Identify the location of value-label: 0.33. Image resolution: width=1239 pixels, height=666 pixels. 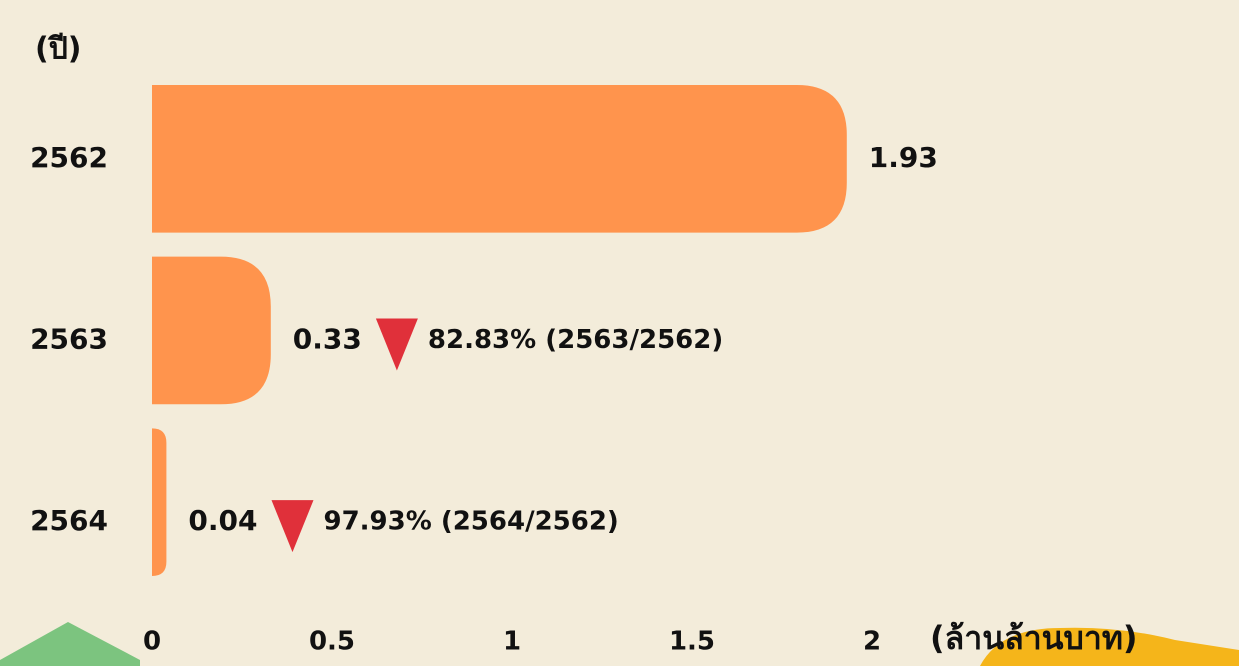
(327, 338).